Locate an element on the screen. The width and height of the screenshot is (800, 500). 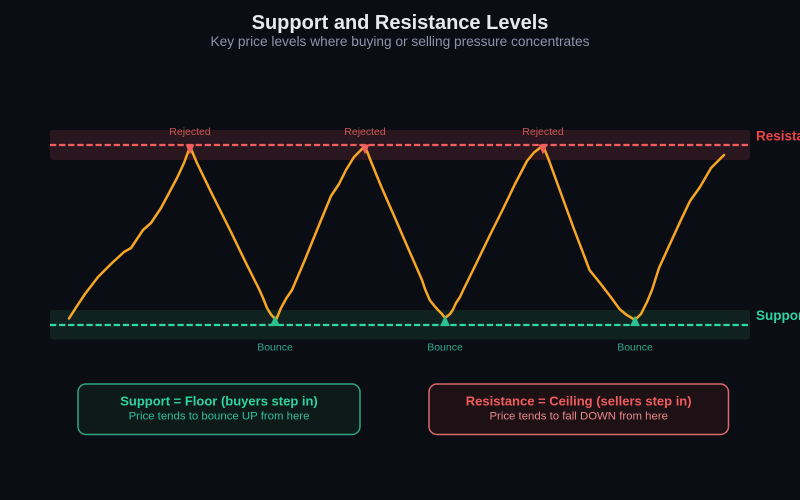
svg-text: Support is located at coordinates (778, 315).